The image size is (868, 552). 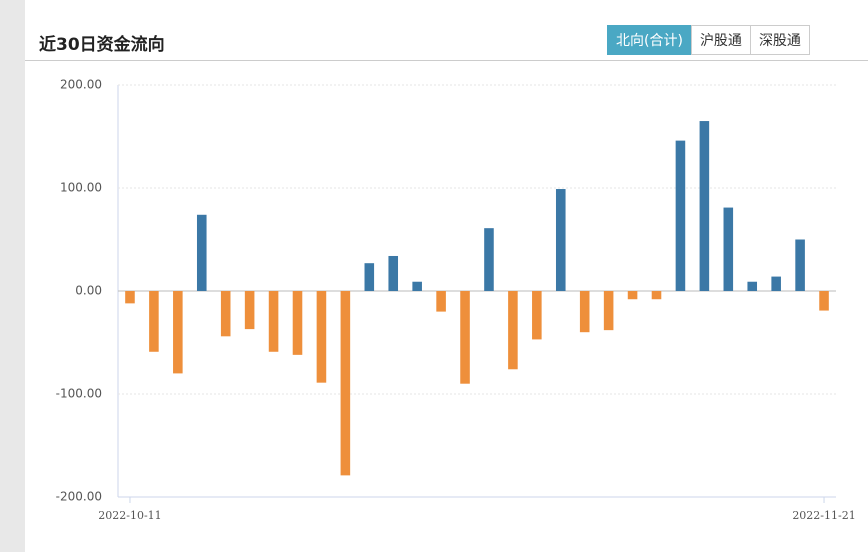 I want to click on tab-button: 北向(合计), so click(x=649, y=40).